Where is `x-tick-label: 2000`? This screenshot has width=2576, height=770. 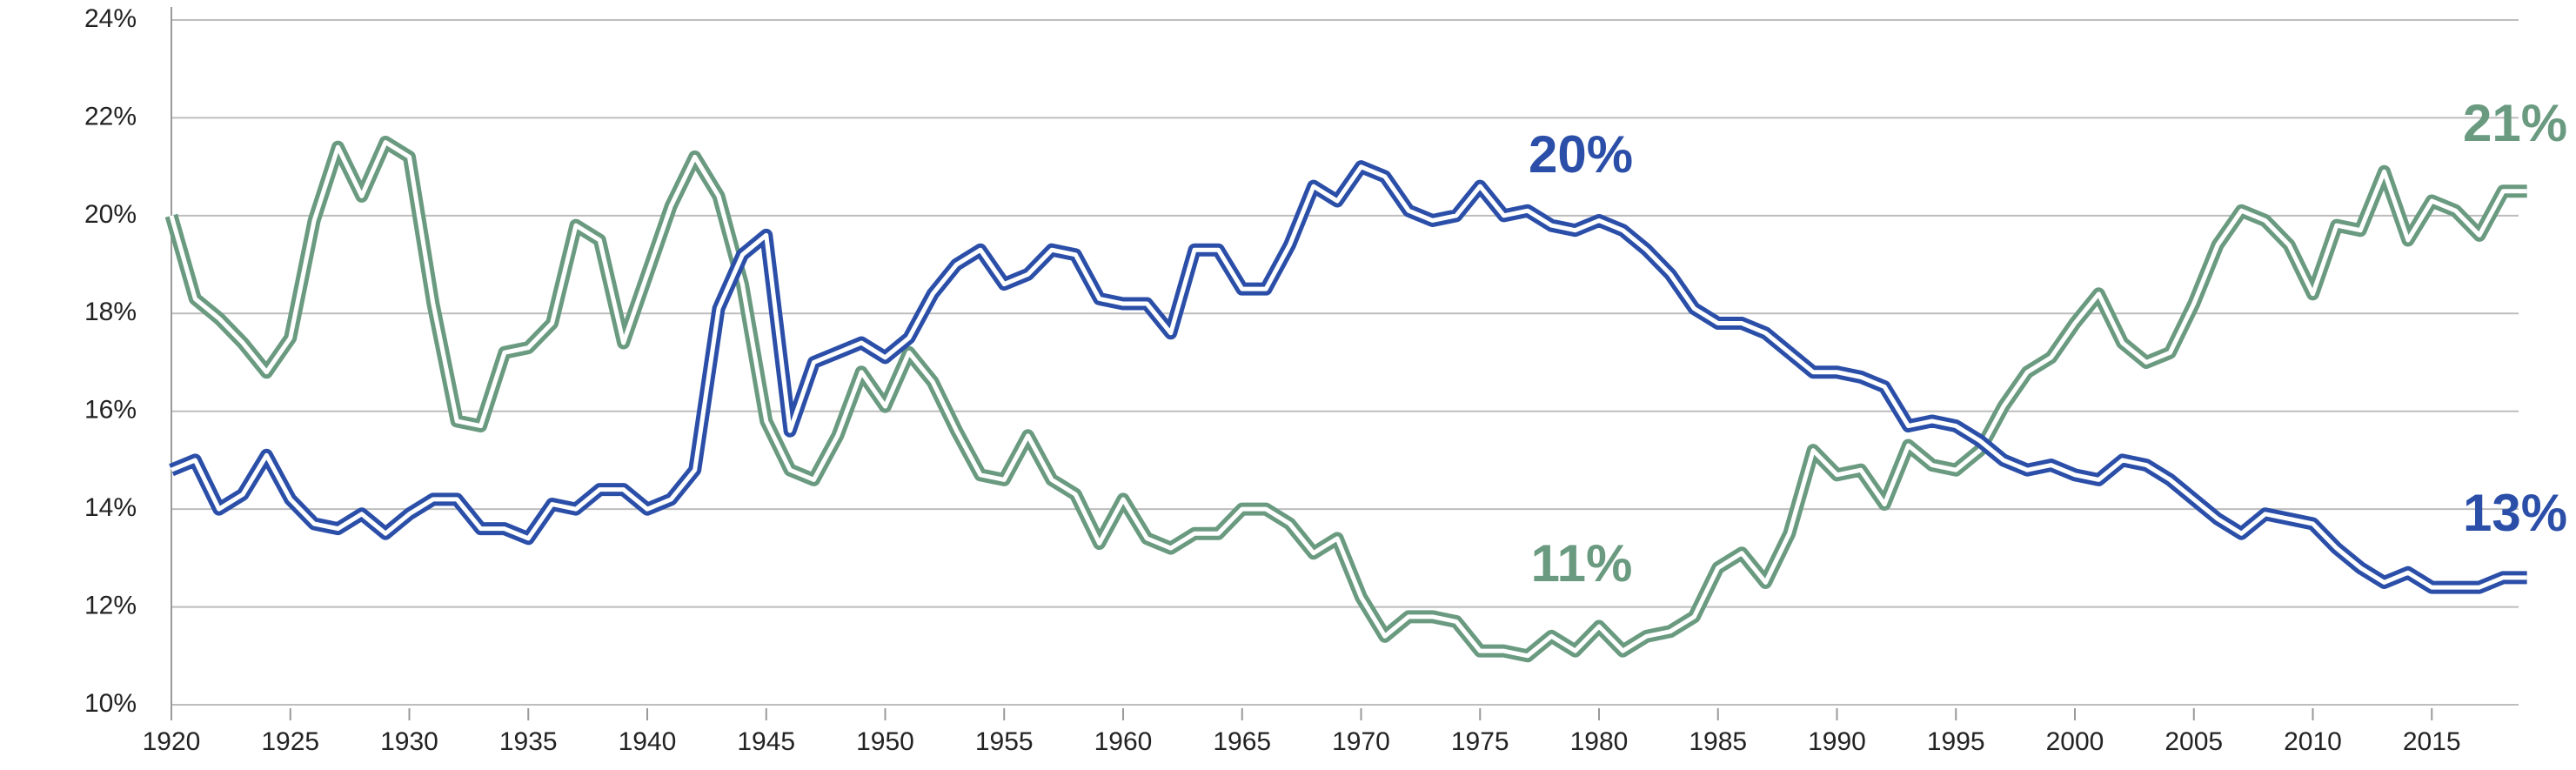
x-tick-label: 2000 is located at coordinates (2075, 741).